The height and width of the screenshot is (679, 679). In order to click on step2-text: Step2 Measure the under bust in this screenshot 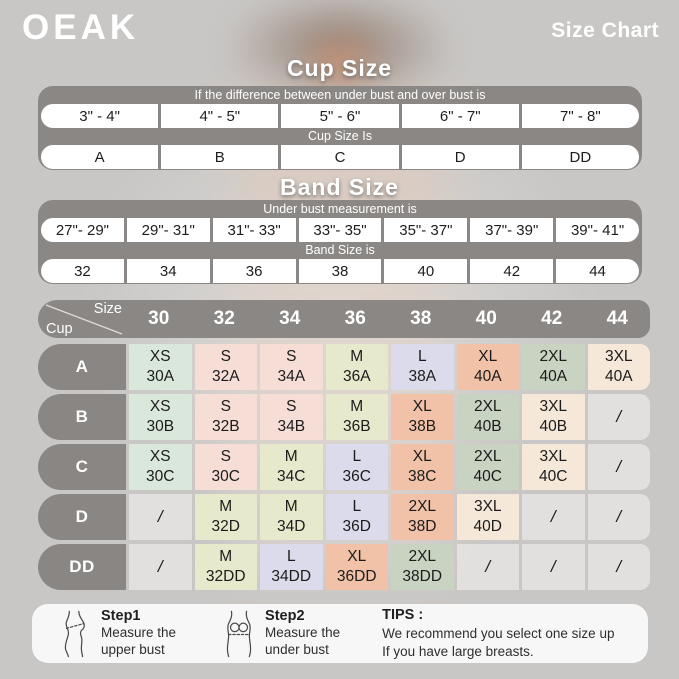, I will do `click(302, 633)`.